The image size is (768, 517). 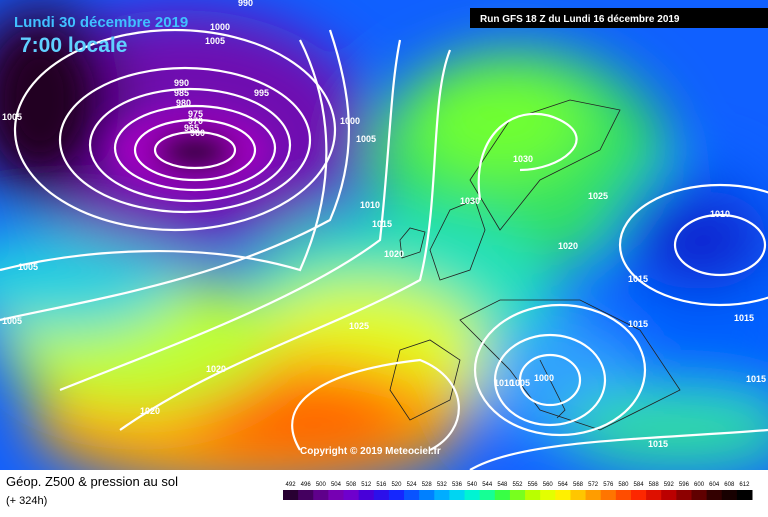 What do you see at coordinates (563, 485) in the screenshot?
I see `scale-label: 564` at bounding box center [563, 485].